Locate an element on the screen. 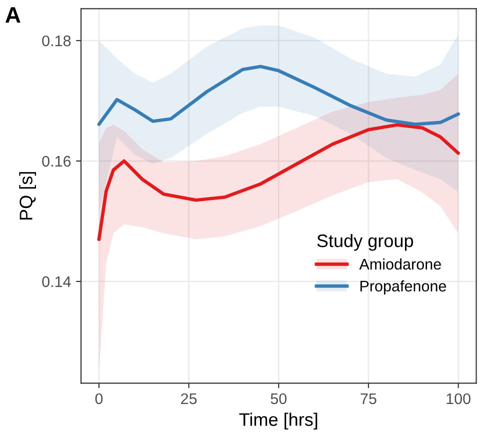 This screenshot has height=433, width=491. x-tick-label: 0 is located at coordinates (99, 398).